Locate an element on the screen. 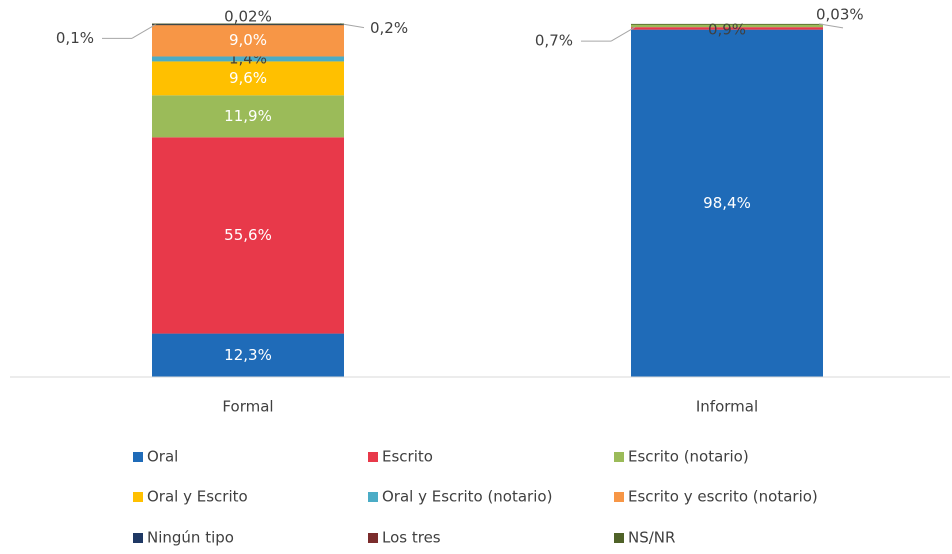 This screenshot has width=952, height=554. data-label: 9,6% is located at coordinates (248, 78).